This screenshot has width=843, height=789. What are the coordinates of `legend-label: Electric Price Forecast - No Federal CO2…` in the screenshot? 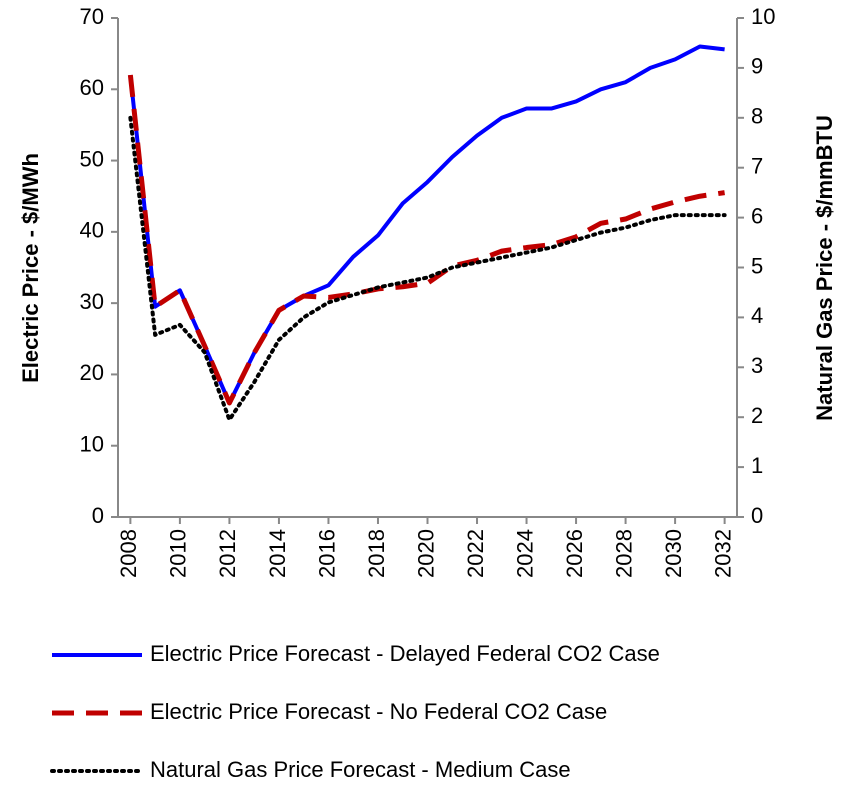 It's located at (378, 711).